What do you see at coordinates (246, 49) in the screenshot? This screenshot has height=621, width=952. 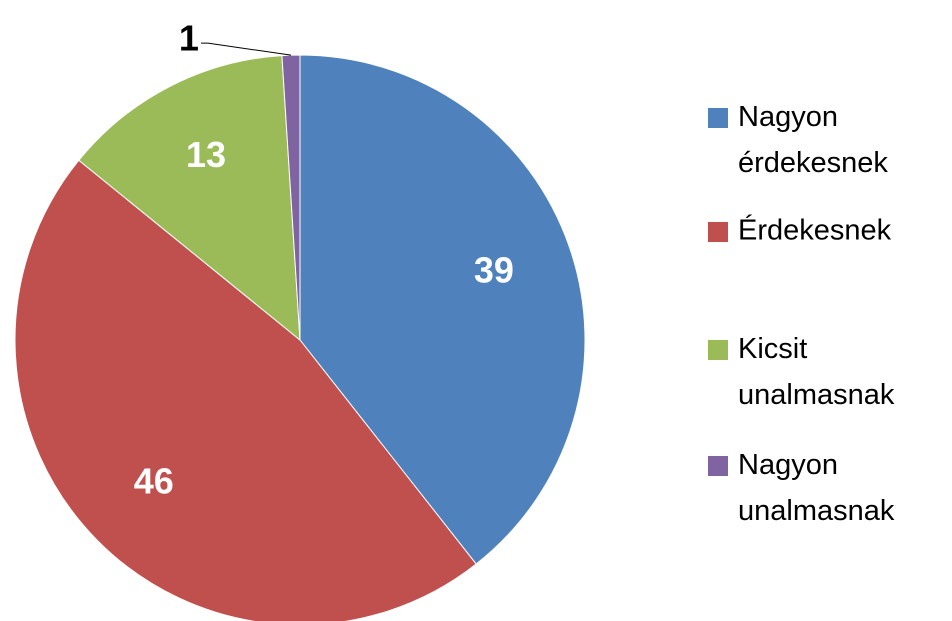 I see `leader-line` at bounding box center [246, 49].